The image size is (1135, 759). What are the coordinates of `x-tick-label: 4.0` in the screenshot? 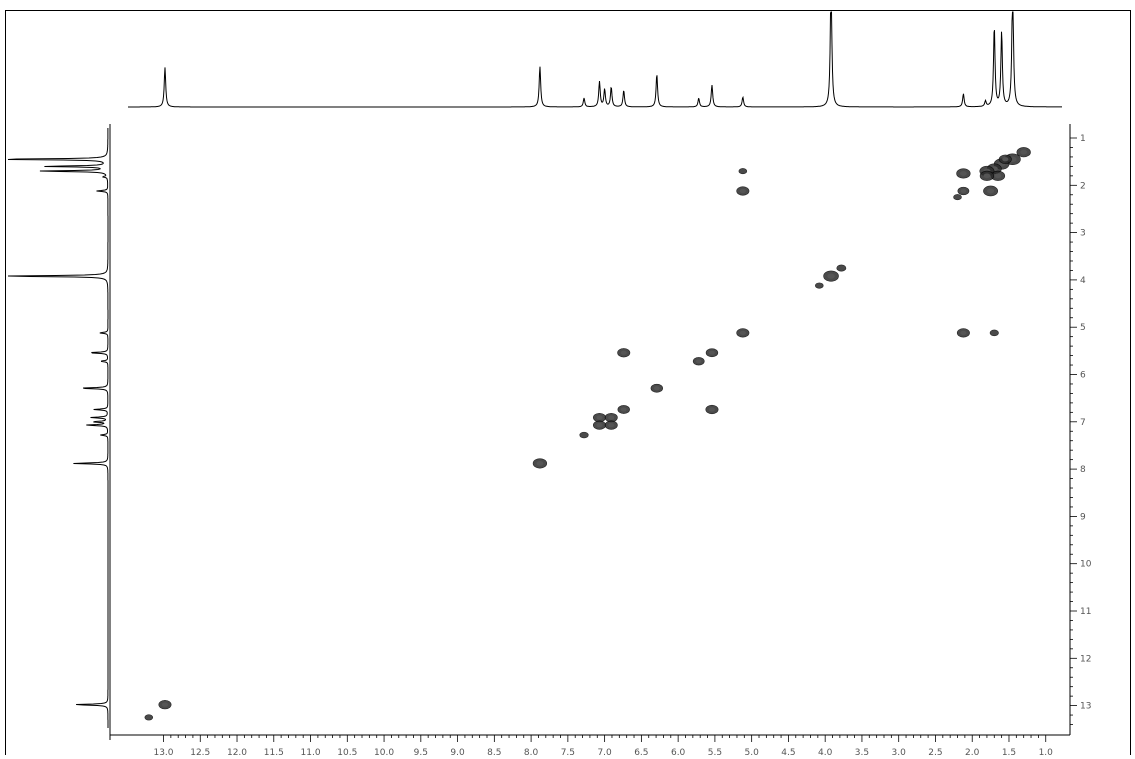 It's located at (825, 753).